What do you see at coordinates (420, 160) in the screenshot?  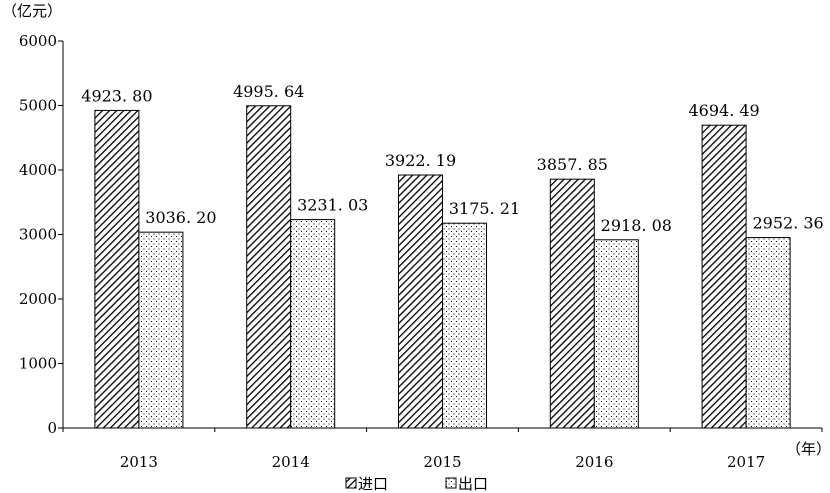 I see `data-label: 3922. 19` at bounding box center [420, 160].